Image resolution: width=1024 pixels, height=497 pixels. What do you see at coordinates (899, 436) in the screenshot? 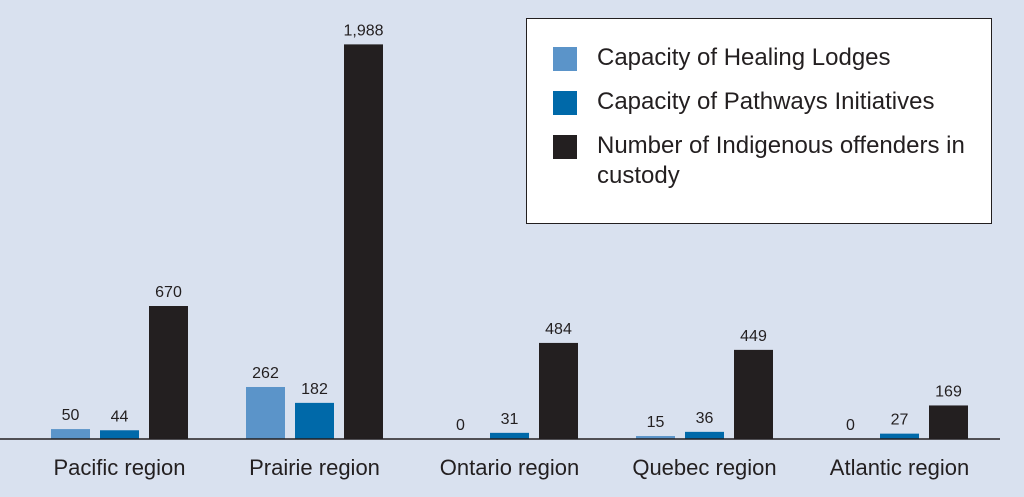
I see `bar-atlantic-region-capacity-of-pathways-initiatives` at bounding box center [899, 436].